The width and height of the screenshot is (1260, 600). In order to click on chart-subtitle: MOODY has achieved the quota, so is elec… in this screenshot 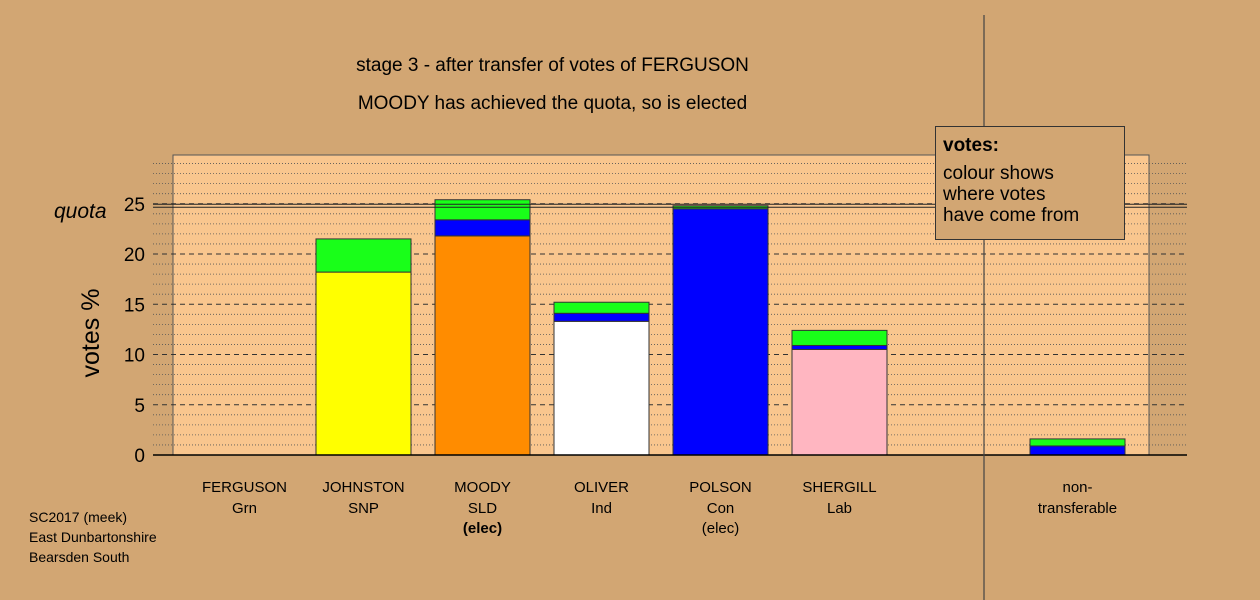, I will do `click(552, 103)`.